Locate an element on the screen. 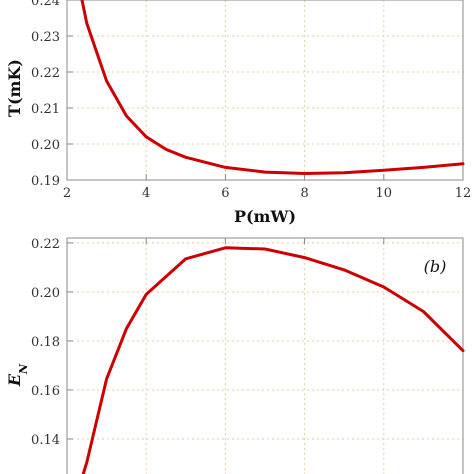 The width and height of the screenshot is (474, 474). panel-b-ytick-label: 0.20 is located at coordinates (45, 293).